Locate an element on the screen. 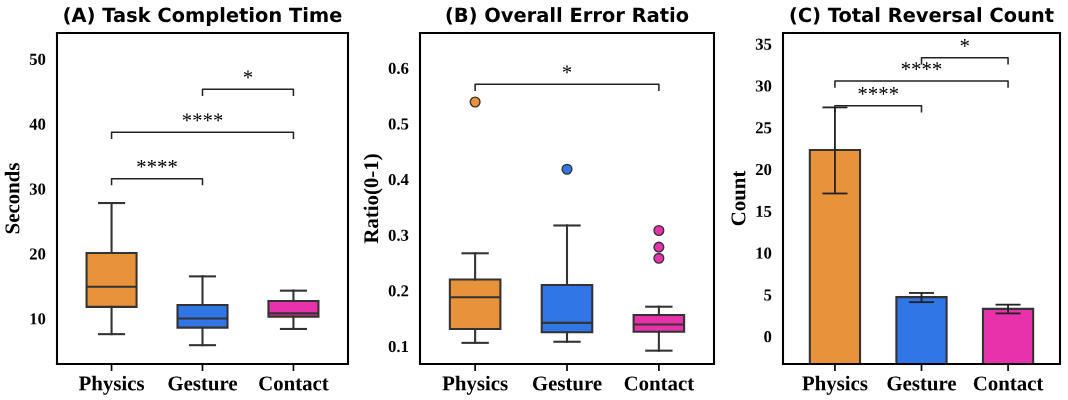 The height and width of the screenshot is (400, 1068). y-axis-title: Seconds is located at coordinates (12, 198).